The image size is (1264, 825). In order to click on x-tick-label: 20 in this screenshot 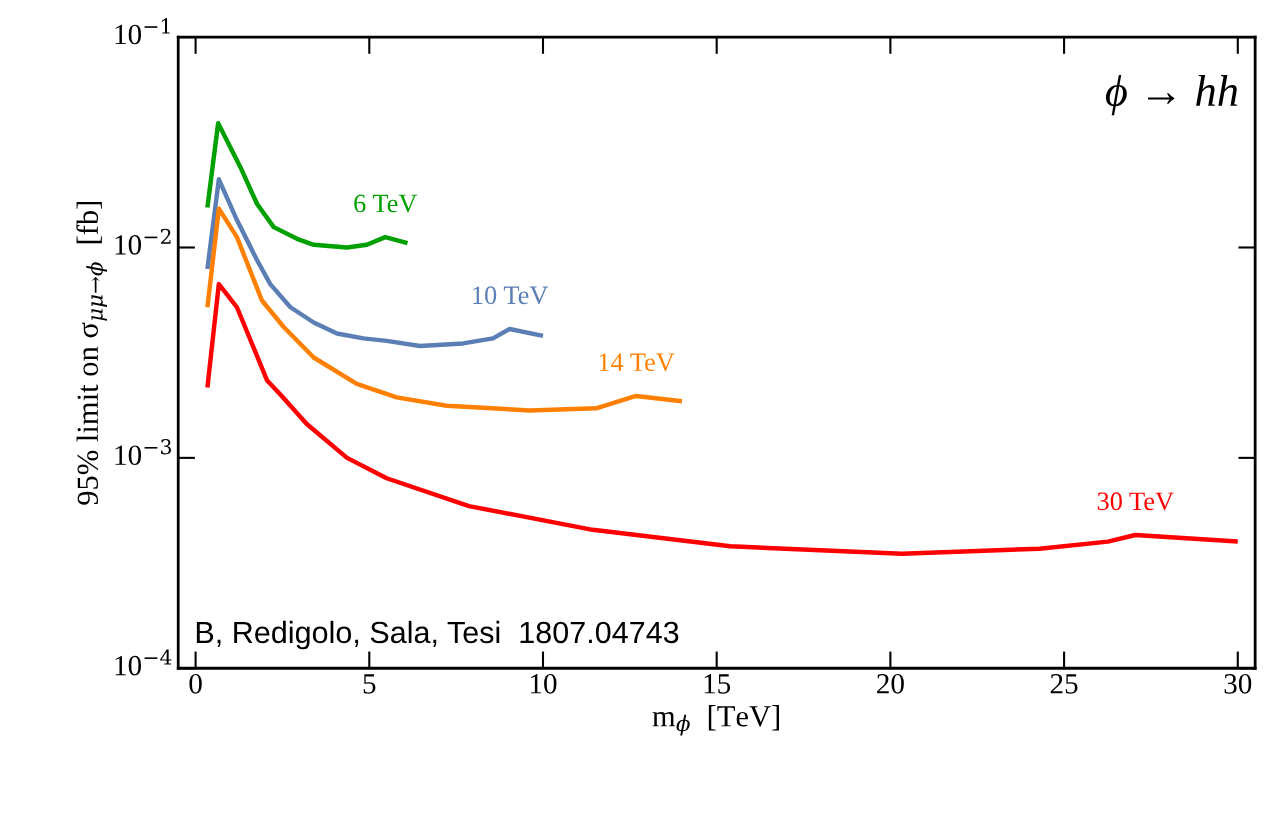, I will do `click(890, 683)`.